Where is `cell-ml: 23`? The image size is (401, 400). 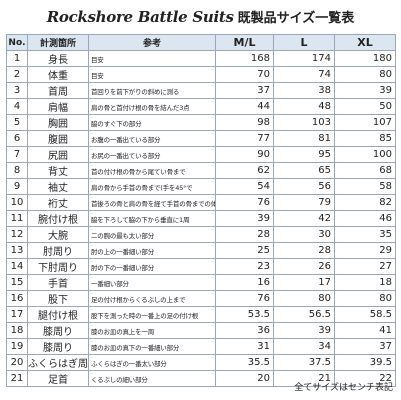
cell-ml: 23 is located at coordinates (244, 266).